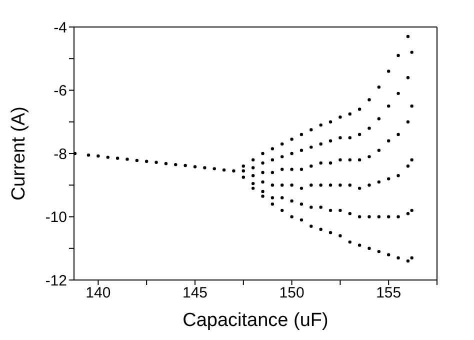 Image resolution: width=474 pixels, height=340 pixels. What do you see at coordinates (389, 293) in the screenshot?
I see `x-tick-label: 155` at bounding box center [389, 293].